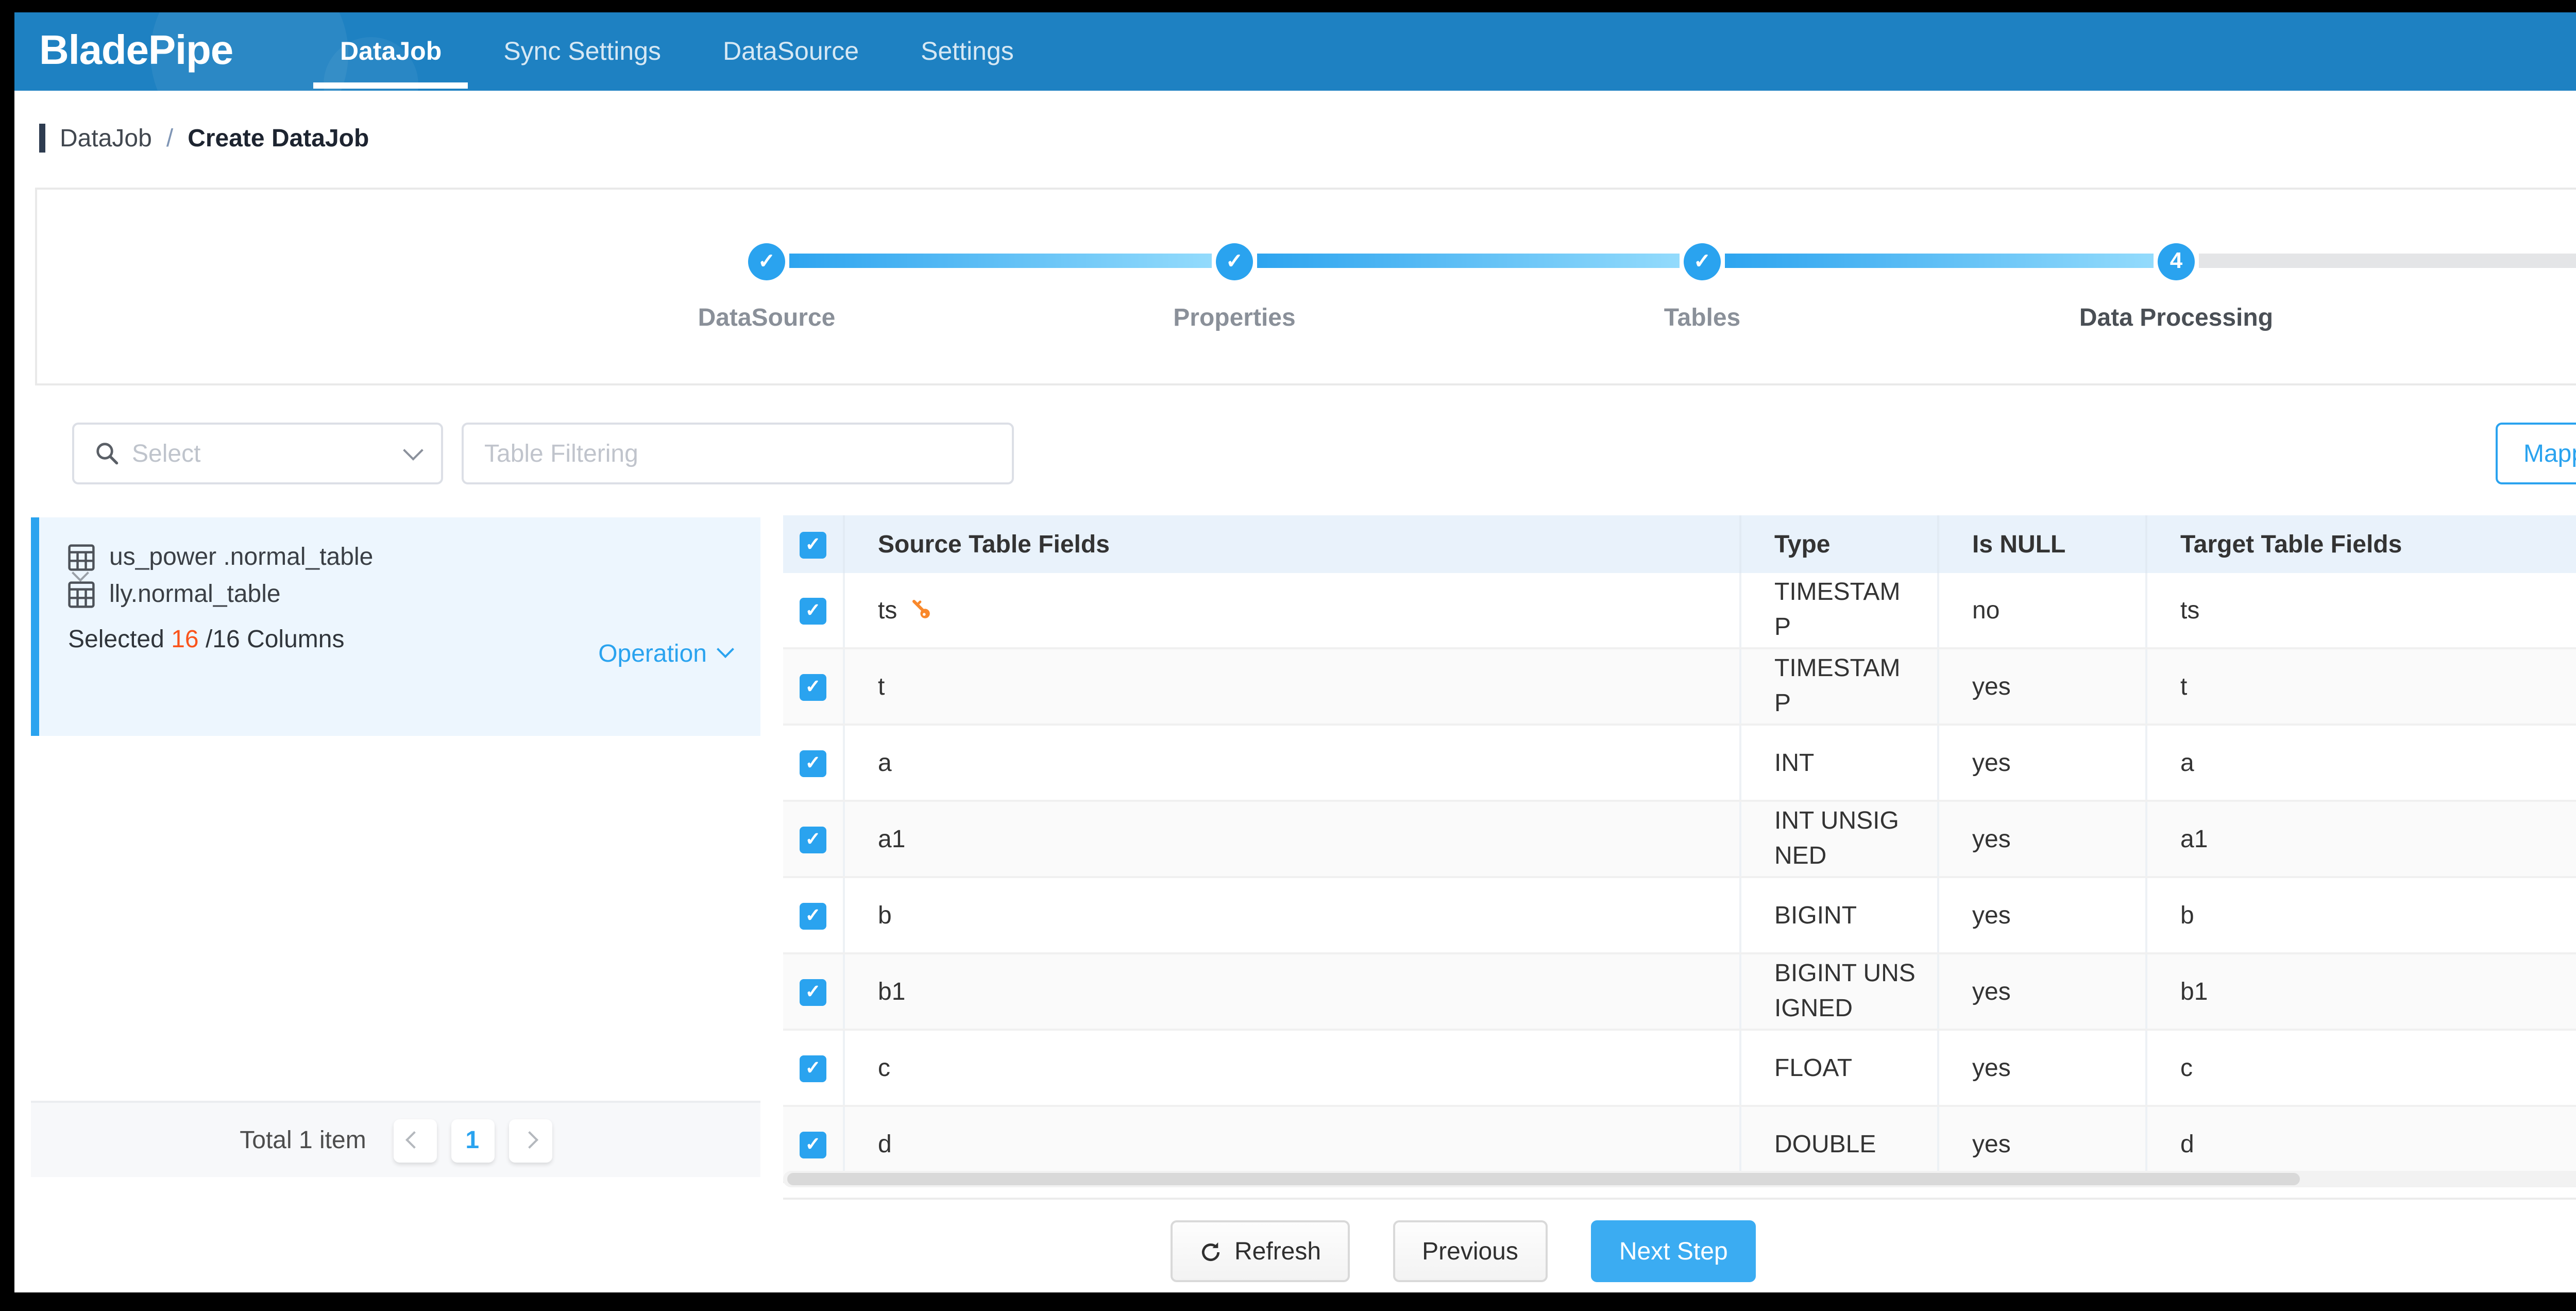 The image size is (2576, 1311). What do you see at coordinates (2043, 610) in the screenshot?
I see `source-isnull-cell: no` at bounding box center [2043, 610].